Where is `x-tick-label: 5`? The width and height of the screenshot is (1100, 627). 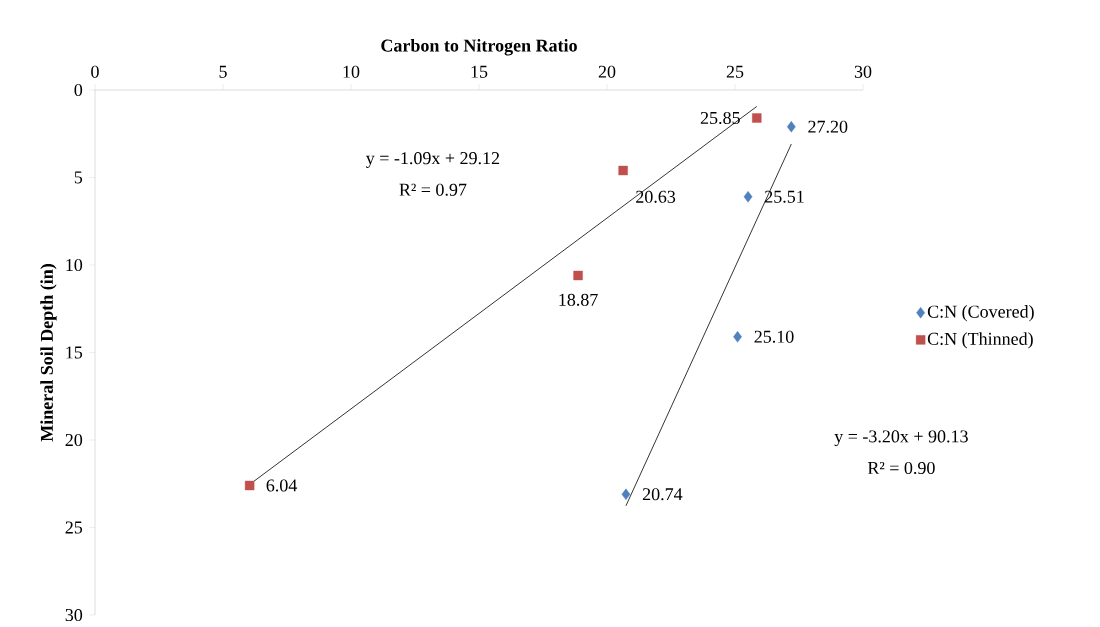
x-tick-label: 5 is located at coordinates (223, 71).